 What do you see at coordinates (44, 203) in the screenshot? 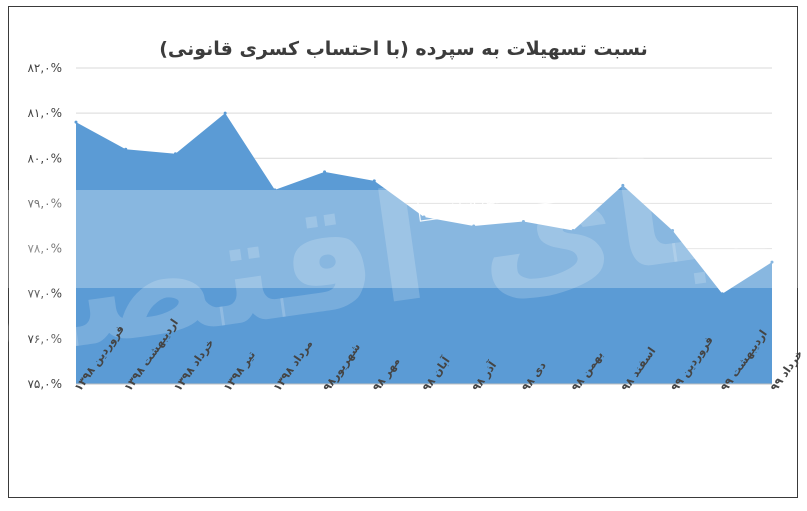
I see `y-tick-label: ۷۹,۰%` at bounding box center [44, 203].